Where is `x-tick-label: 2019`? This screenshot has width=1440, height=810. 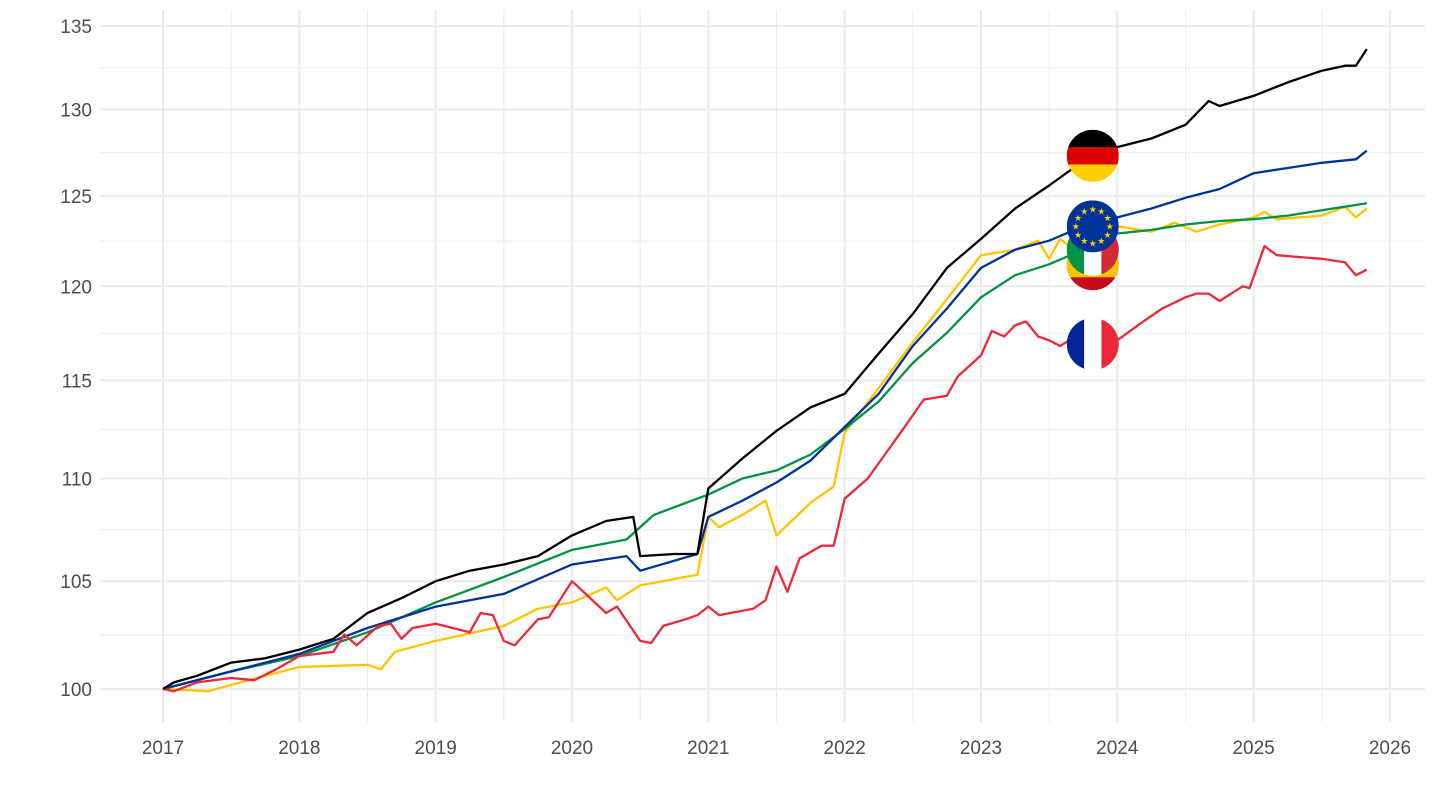
x-tick-label: 2019 is located at coordinates (436, 748).